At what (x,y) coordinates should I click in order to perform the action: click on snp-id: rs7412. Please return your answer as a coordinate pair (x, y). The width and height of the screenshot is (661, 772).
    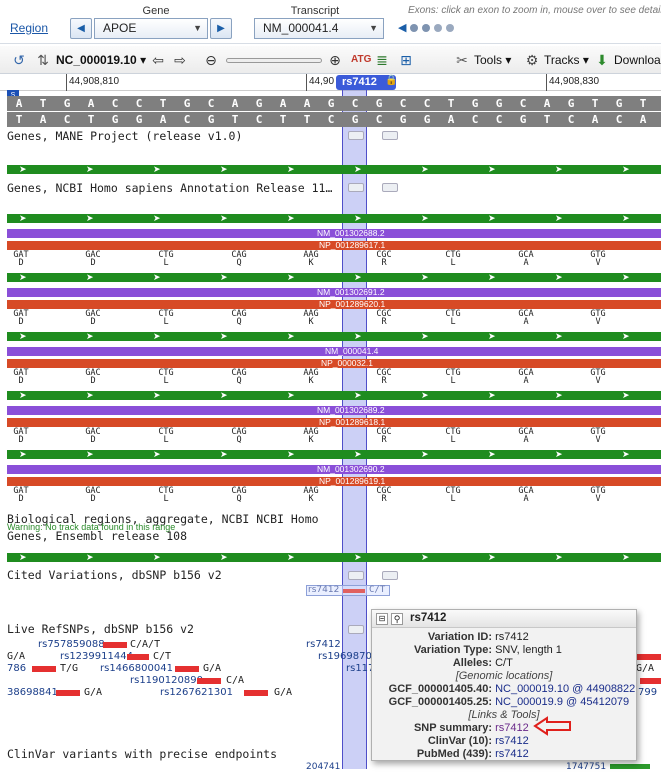
    Looking at the image, I should click on (323, 644).